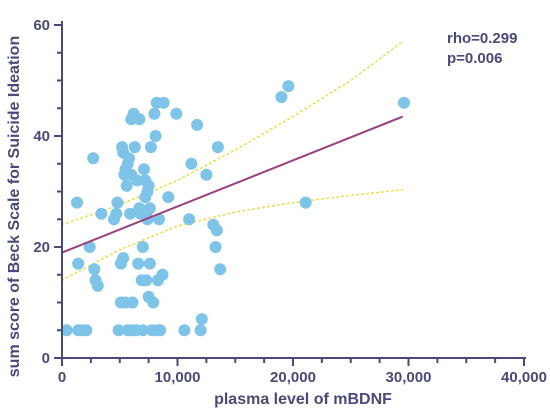  What do you see at coordinates (41, 247) in the screenshot?
I see `y-tick-label: 20` at bounding box center [41, 247].